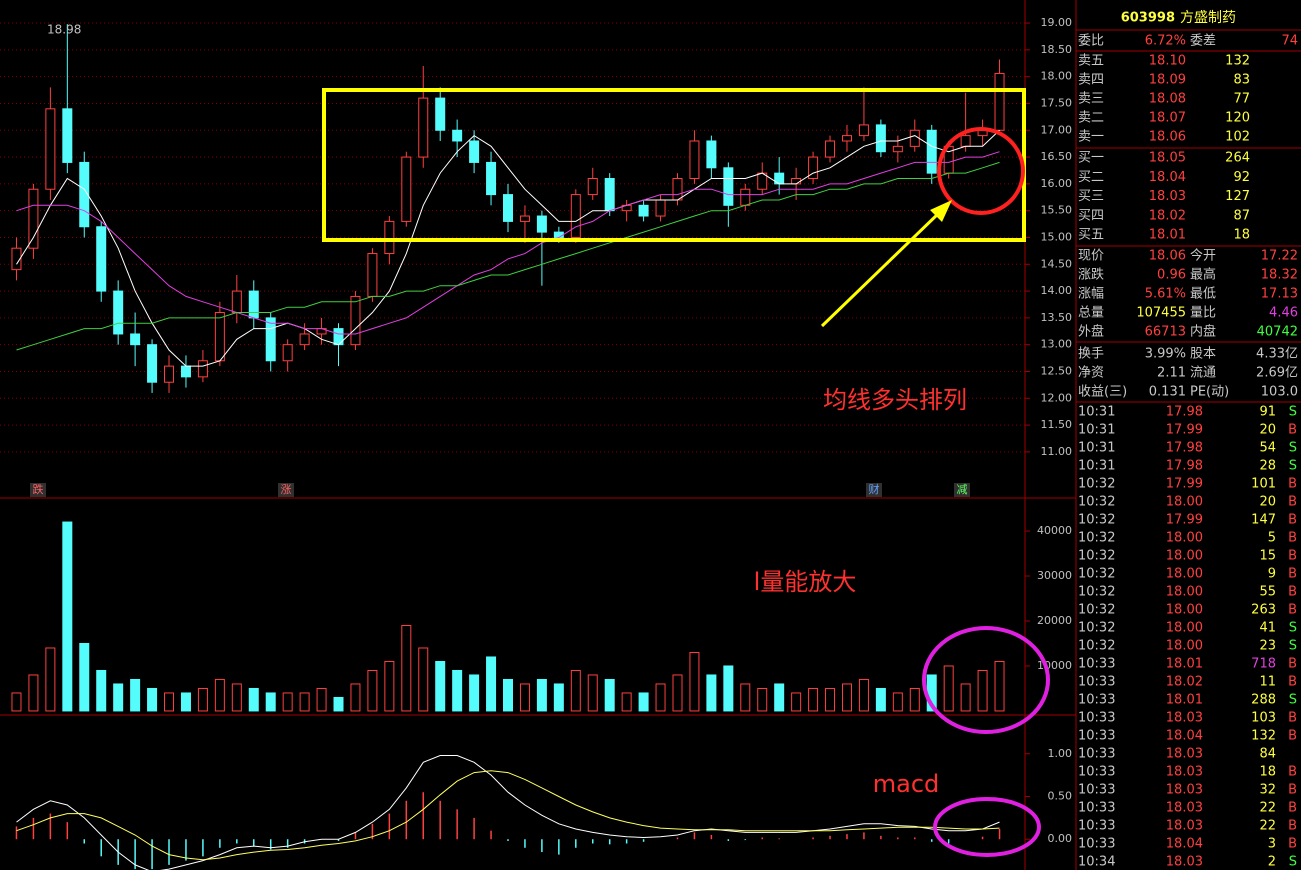  I want to click on quote-cell: 换手, so click(1091, 354).